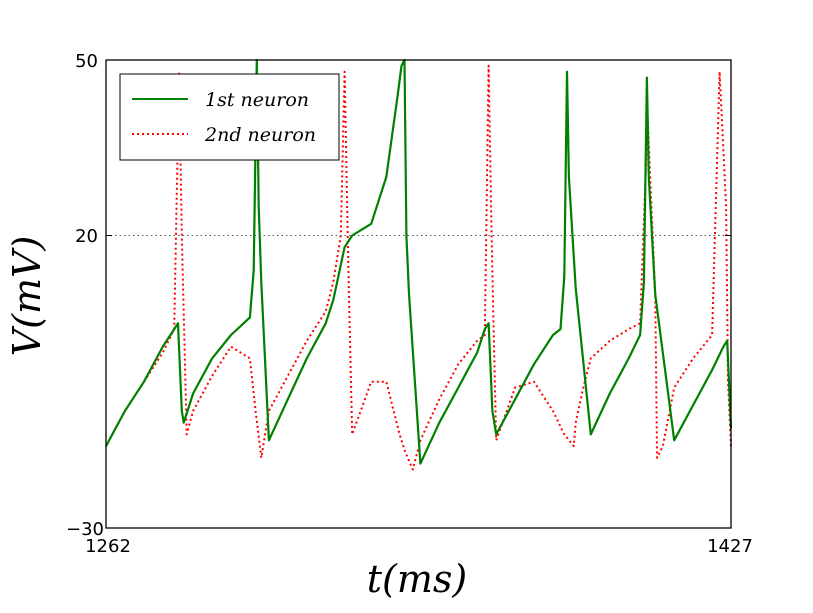 The width and height of the screenshot is (813, 613). Describe the element at coordinates (417, 579) in the screenshot. I see `x-axis-label: t(ms)` at that location.